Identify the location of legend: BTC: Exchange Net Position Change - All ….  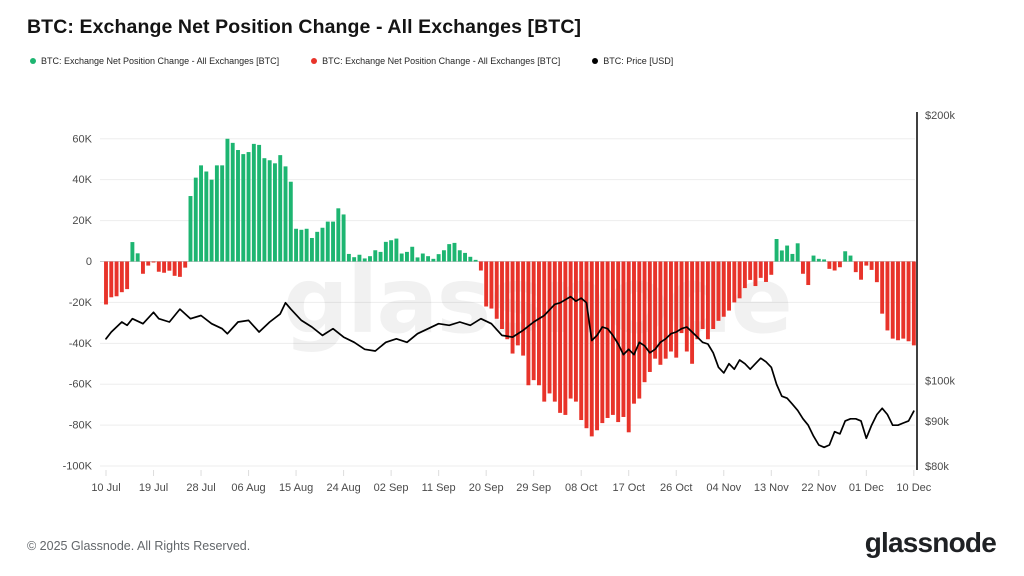
(351, 61).